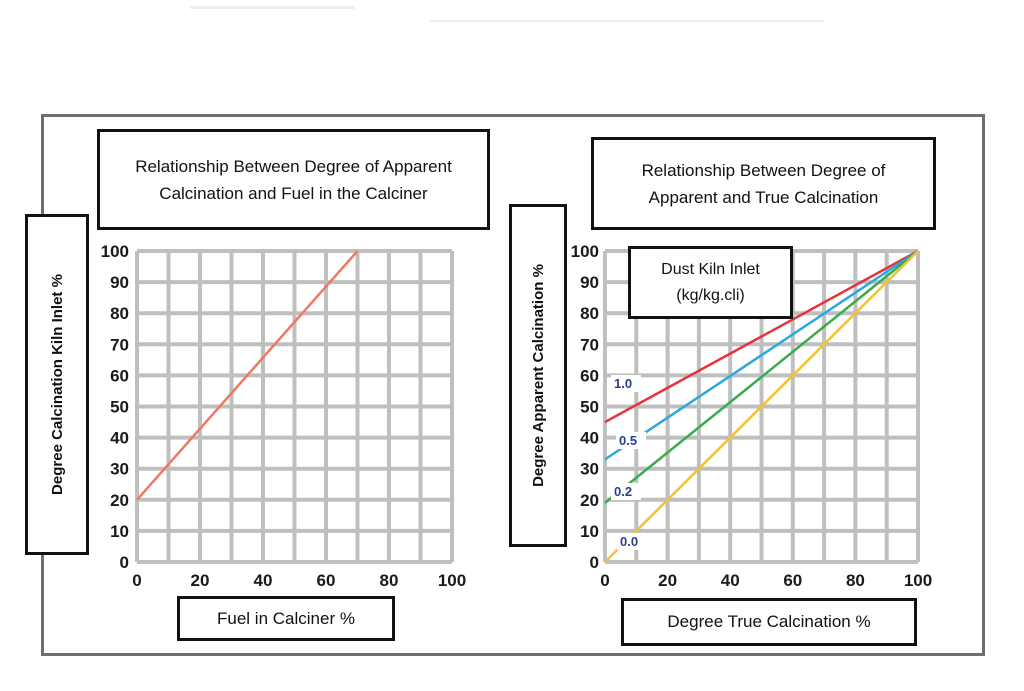 Image resolution: width=1024 pixels, height=691 pixels. What do you see at coordinates (710, 269) in the screenshot?
I see `legend-title-line-1: Dust Kiln Inlet` at bounding box center [710, 269].